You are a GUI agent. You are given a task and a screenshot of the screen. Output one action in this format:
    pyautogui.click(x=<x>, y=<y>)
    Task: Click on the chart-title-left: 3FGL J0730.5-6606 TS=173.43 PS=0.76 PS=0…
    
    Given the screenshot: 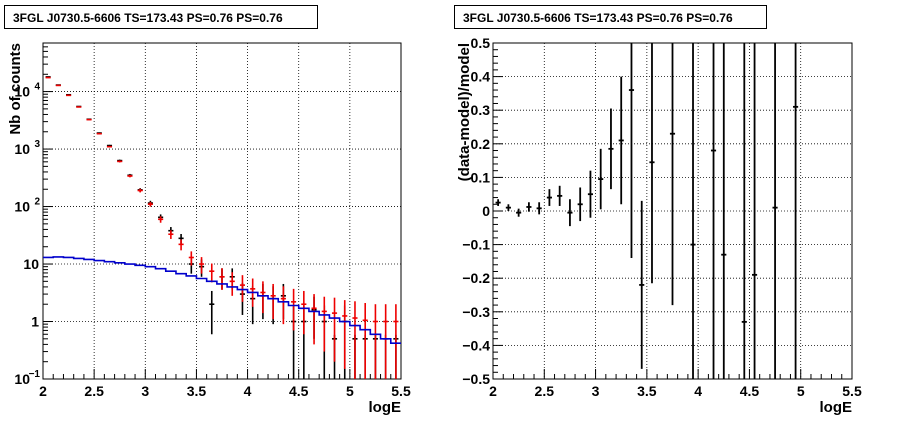 What is the action you would take?
    pyautogui.click(x=161, y=17)
    